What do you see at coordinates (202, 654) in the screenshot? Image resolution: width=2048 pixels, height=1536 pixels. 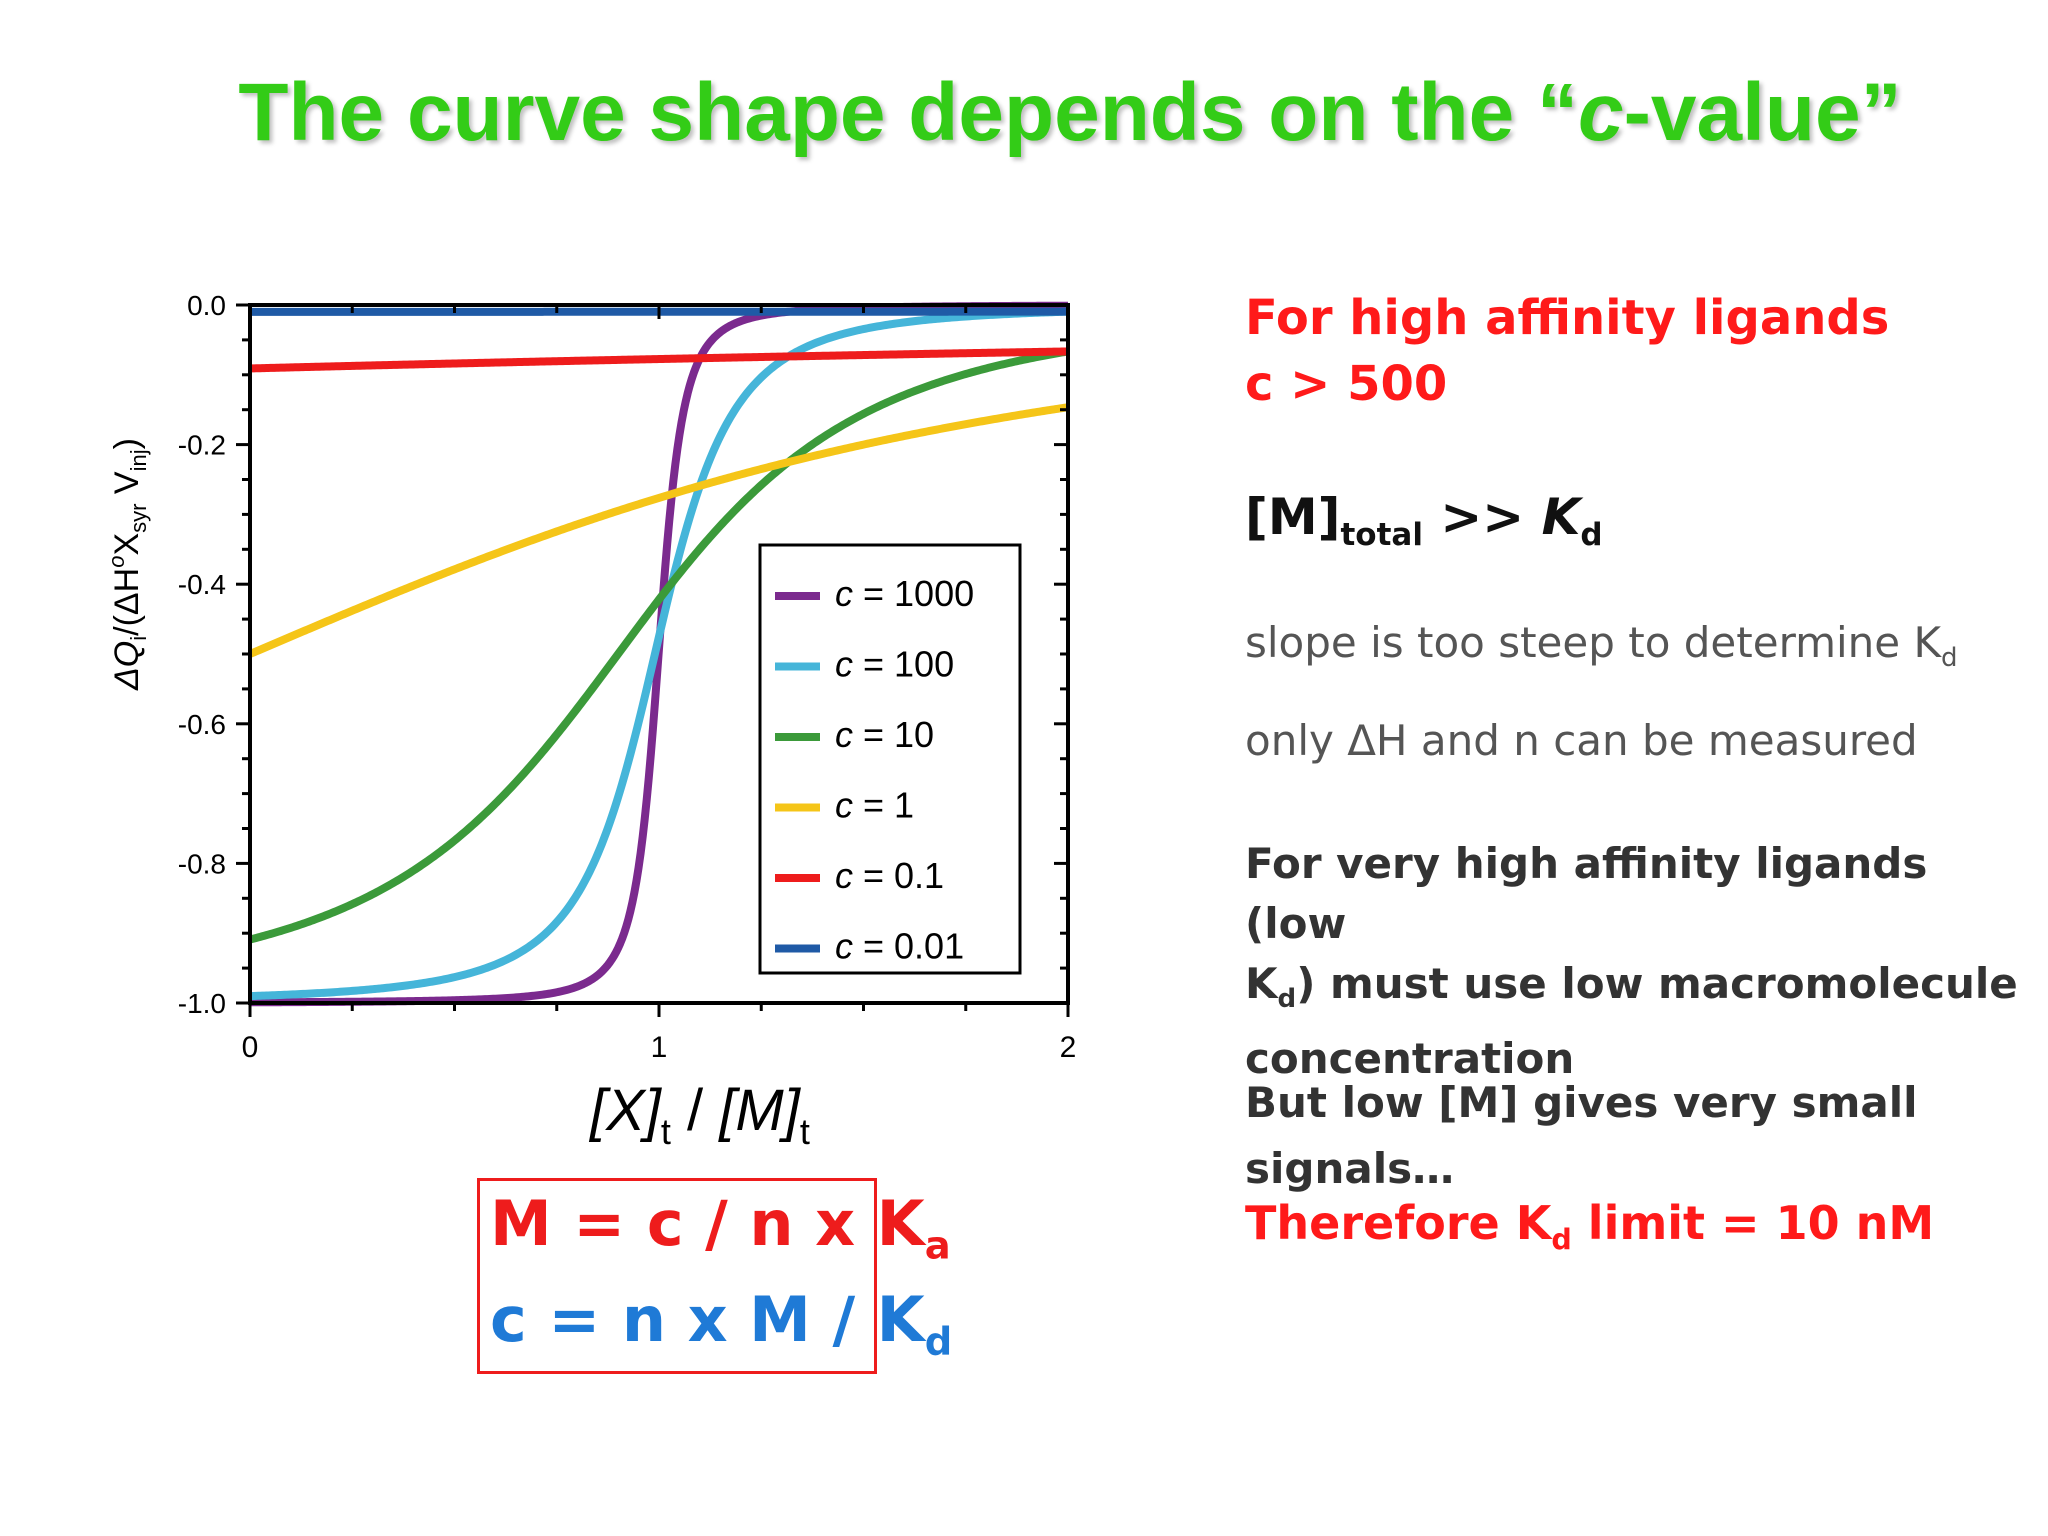 I see `y-tick-labels: 0.0 -0.2 -0.4 -0.6 -0.8 -1.0` at bounding box center [202, 654].